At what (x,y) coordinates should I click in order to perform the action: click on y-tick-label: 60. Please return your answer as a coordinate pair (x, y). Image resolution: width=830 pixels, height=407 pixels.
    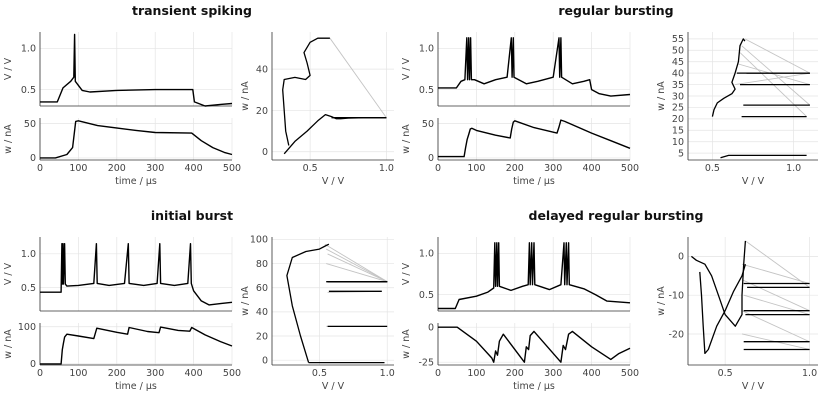
    Looking at the image, I should click on (262, 288).